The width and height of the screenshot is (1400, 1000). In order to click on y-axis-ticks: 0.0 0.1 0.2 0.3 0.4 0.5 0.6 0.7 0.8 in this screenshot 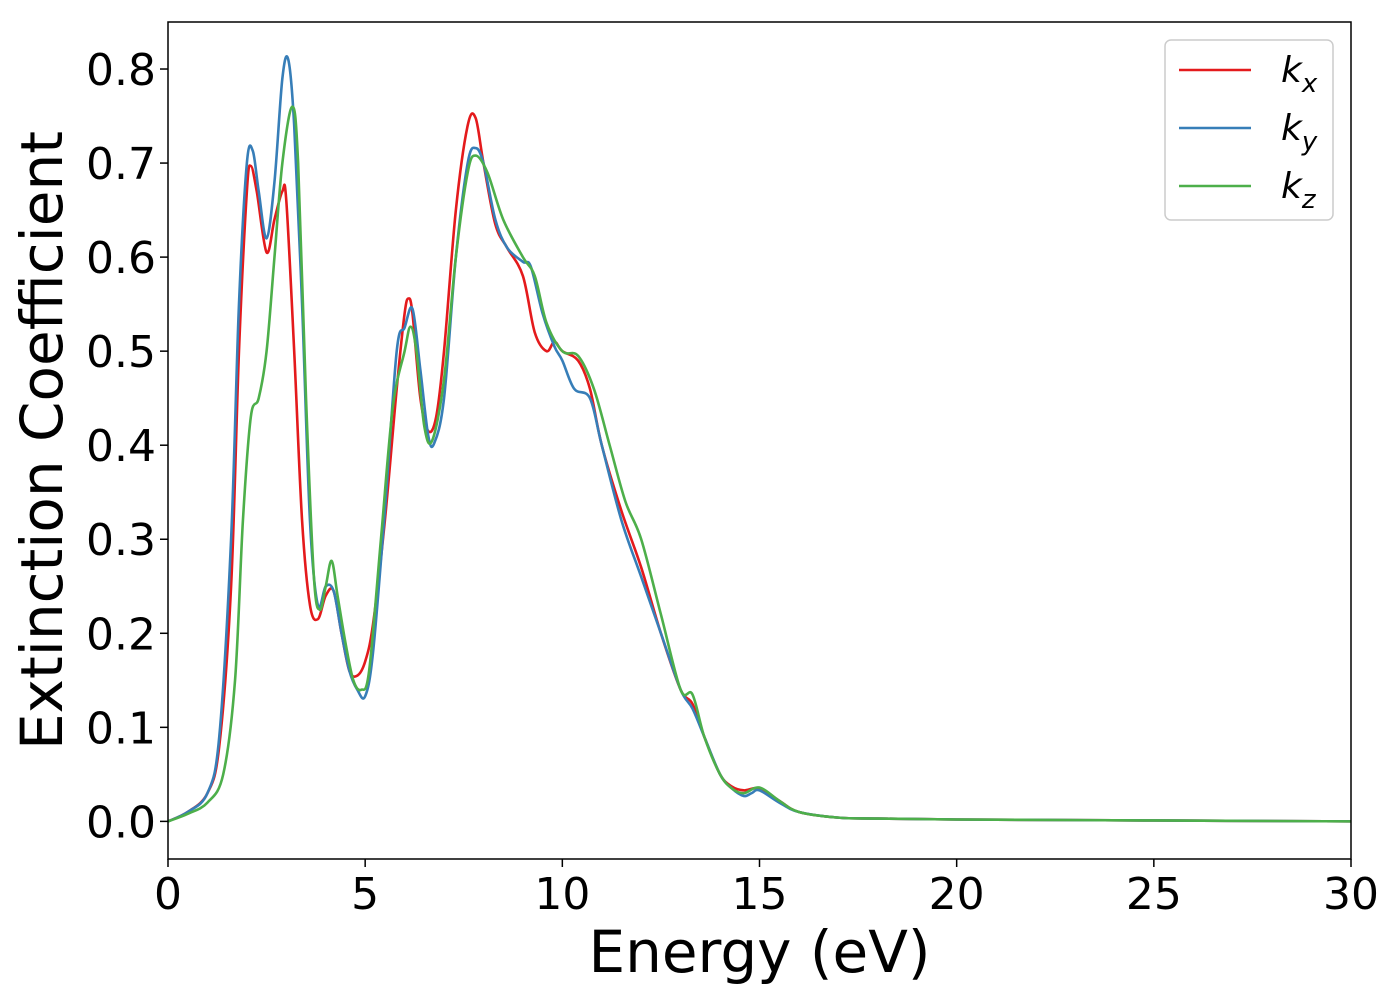, I will do `click(127, 446)`.